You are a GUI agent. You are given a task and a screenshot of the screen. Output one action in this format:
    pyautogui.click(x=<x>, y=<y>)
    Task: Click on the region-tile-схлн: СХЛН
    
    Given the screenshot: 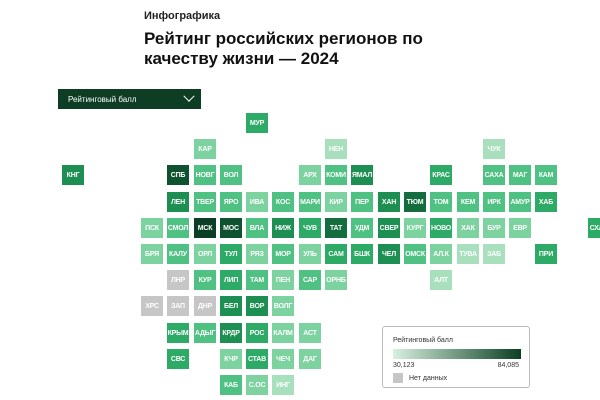 What is the action you would take?
    pyautogui.click(x=594, y=228)
    